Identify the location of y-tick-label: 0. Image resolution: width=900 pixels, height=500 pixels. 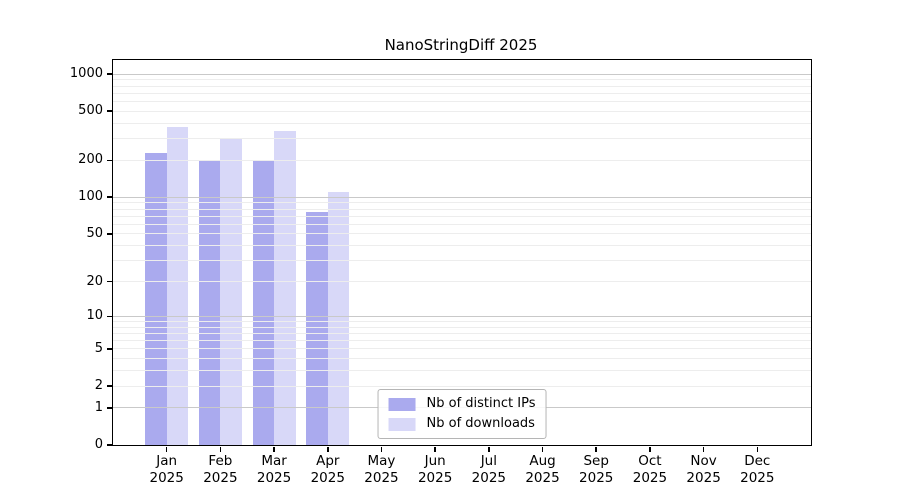
(98, 444).